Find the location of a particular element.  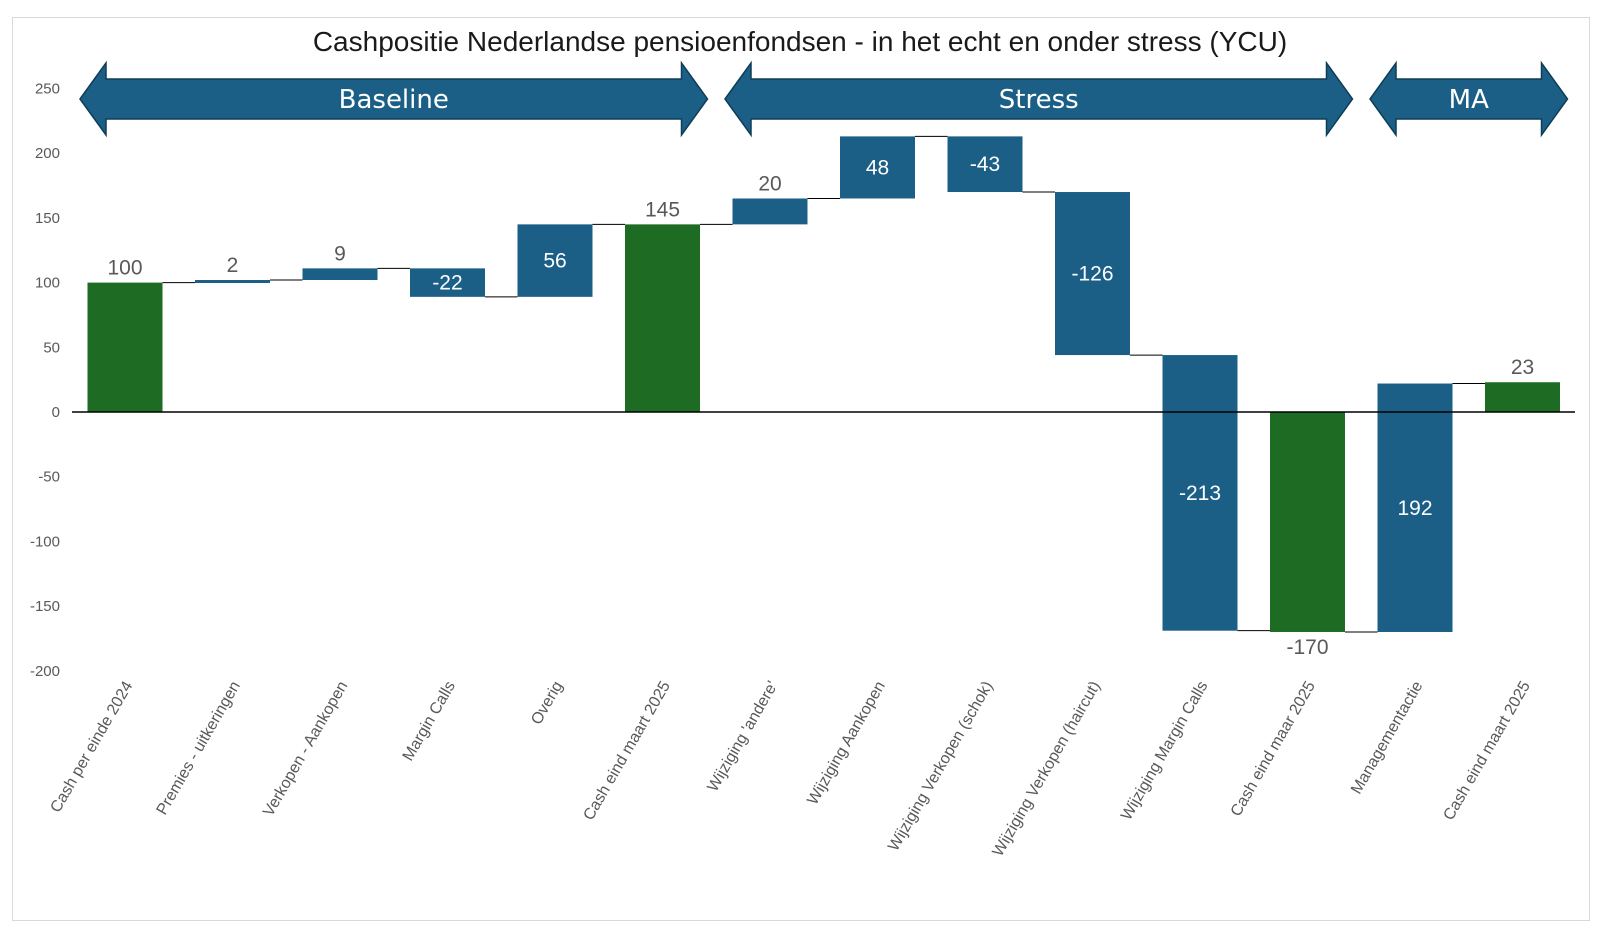

y-axis: 250 200 150 100 50 0 -50 -100 -150 -200 is located at coordinates (45, 380).